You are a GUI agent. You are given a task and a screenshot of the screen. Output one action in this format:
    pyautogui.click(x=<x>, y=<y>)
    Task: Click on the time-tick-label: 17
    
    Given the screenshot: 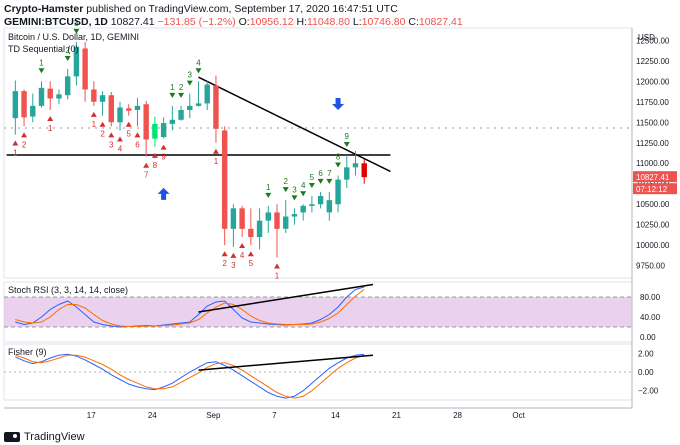 What is the action you would take?
    pyautogui.click(x=91, y=415)
    